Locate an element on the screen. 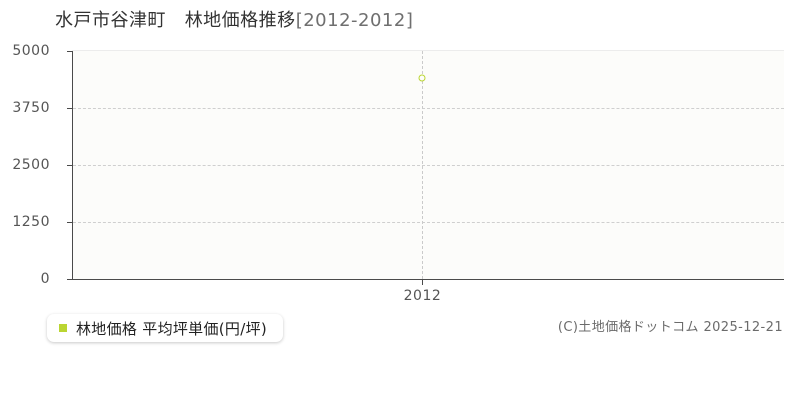  x-axis-tick is located at coordinates (423, 282).